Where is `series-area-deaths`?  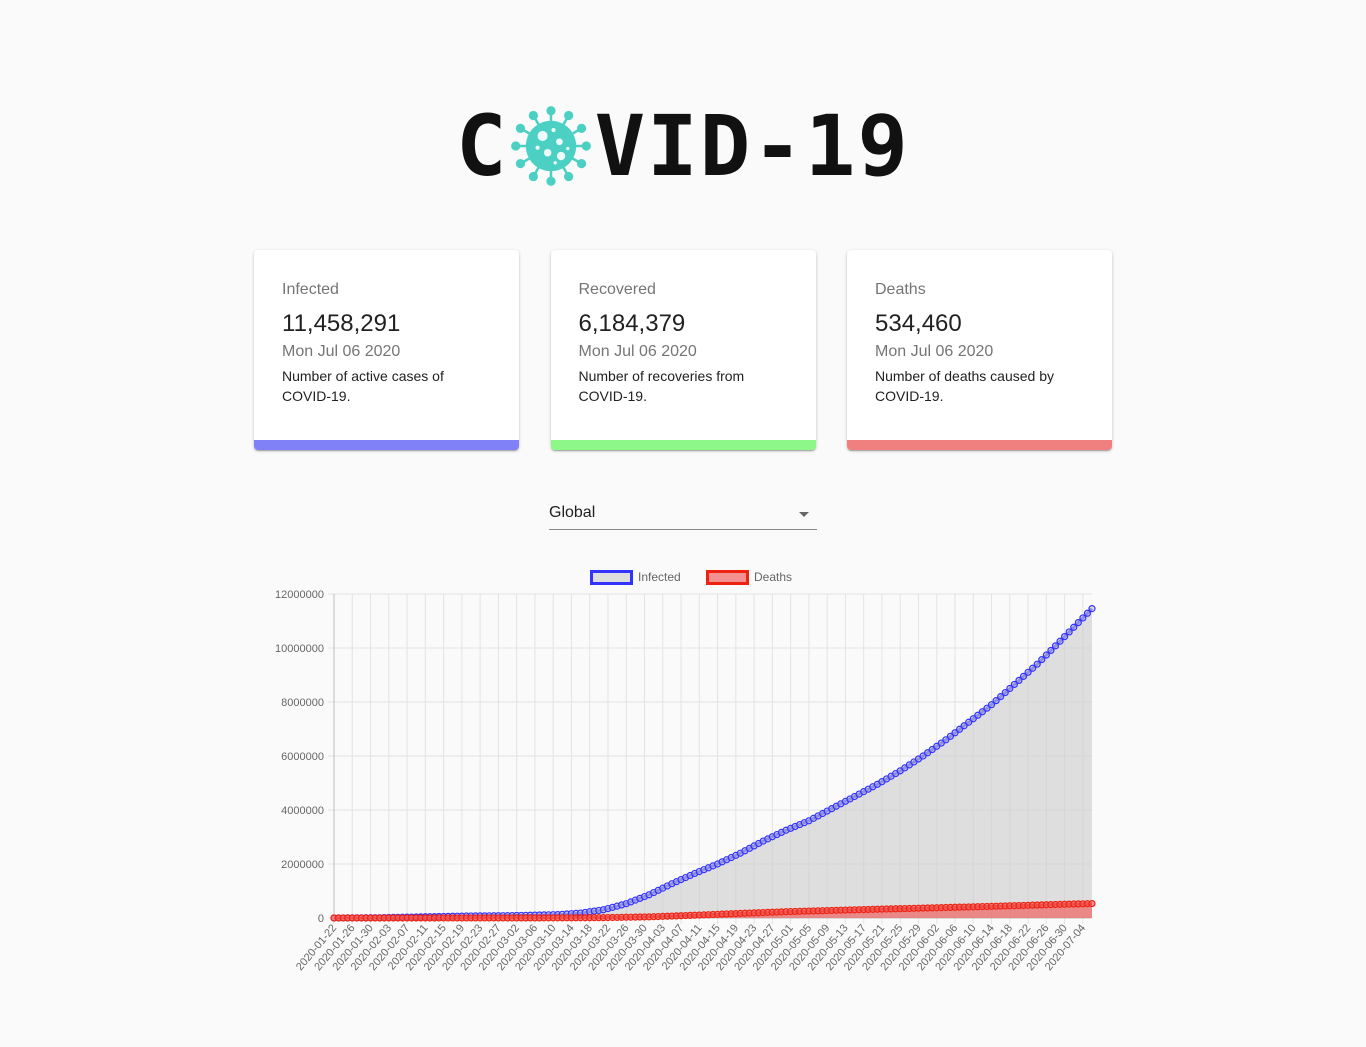 series-area-deaths is located at coordinates (713, 910).